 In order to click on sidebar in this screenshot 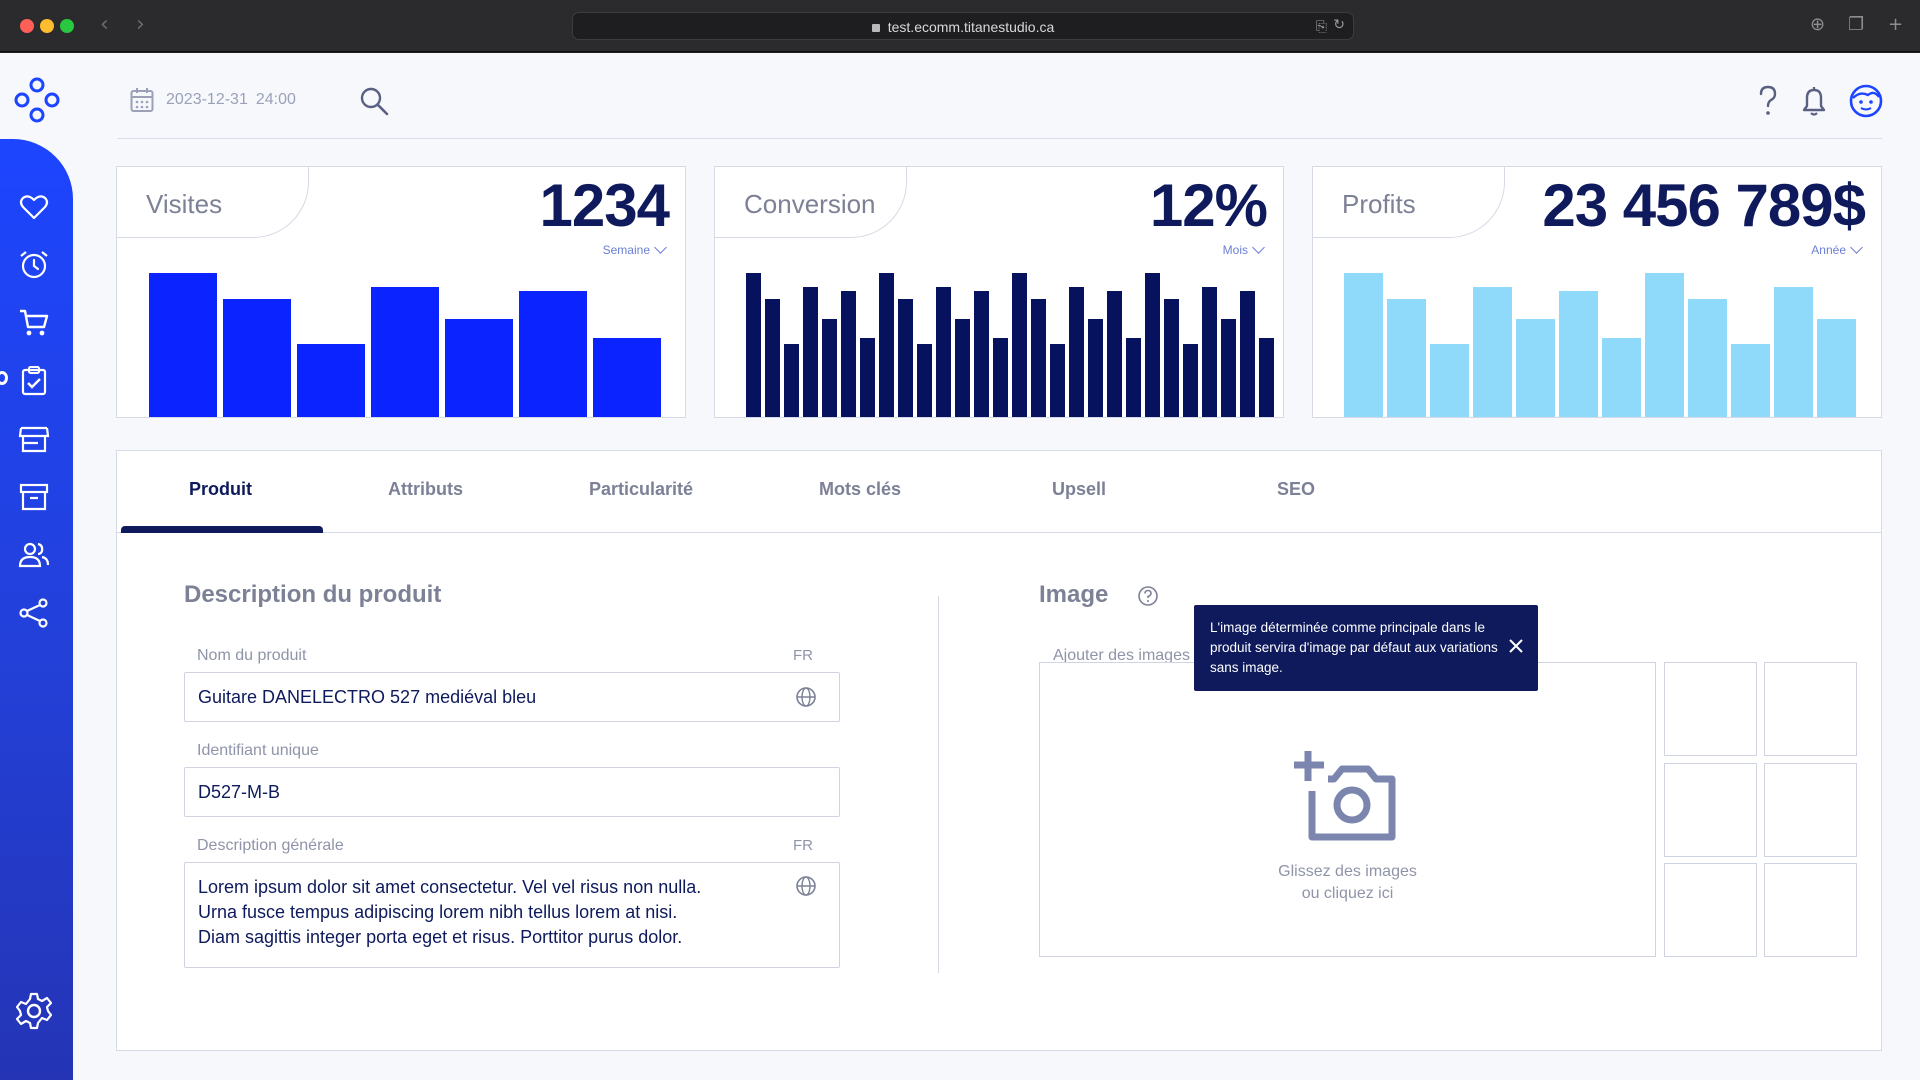, I will do `click(36, 609)`.